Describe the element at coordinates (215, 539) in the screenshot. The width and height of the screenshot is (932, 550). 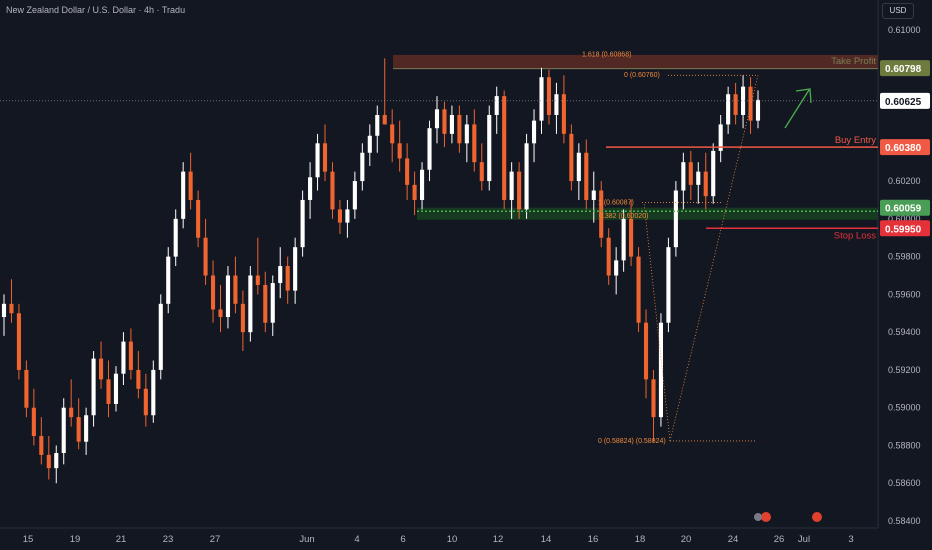
I see `x-tick-label: 27` at that location.